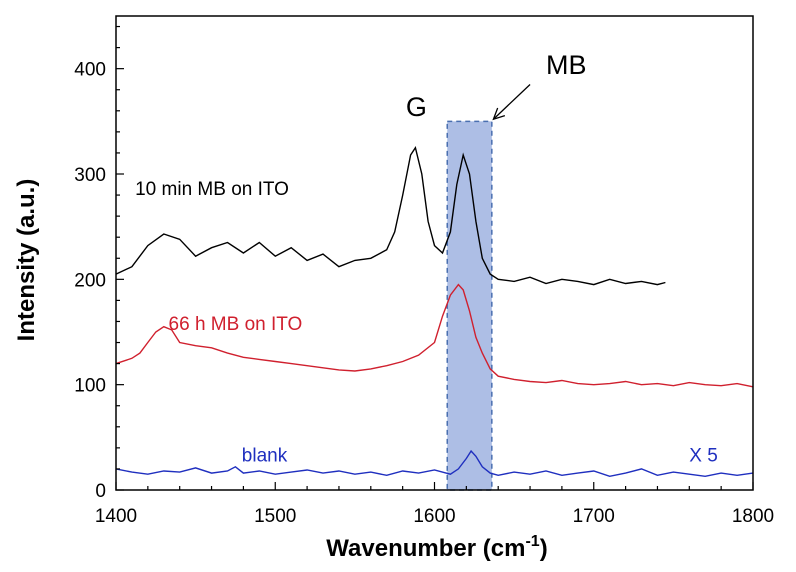 The image size is (796, 572). Describe the element at coordinates (469, 305) in the screenshot. I see `highlight-band` at that location.